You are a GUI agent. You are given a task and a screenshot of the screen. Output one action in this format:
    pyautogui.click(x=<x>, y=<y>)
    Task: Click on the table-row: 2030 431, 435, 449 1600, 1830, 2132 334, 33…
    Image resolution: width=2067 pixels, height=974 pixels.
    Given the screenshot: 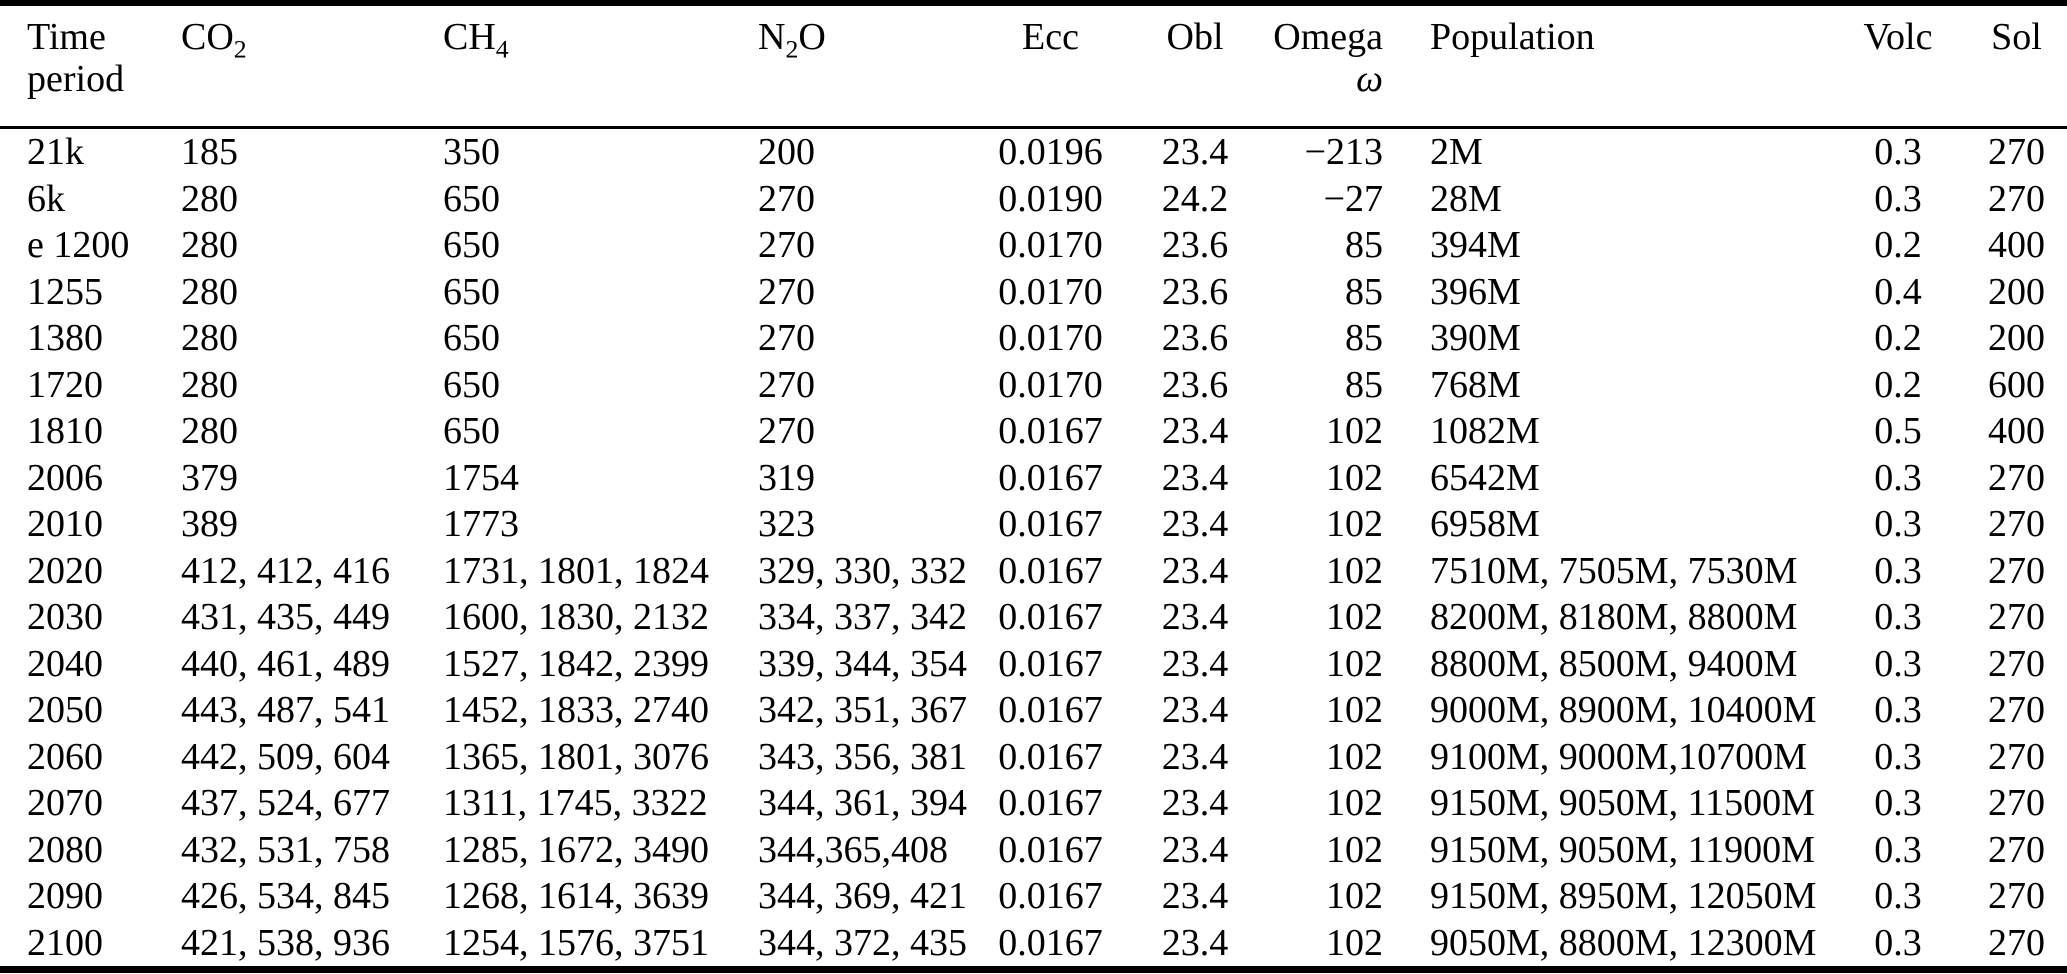 What is the action you would take?
    pyautogui.click(x=1033, y=617)
    